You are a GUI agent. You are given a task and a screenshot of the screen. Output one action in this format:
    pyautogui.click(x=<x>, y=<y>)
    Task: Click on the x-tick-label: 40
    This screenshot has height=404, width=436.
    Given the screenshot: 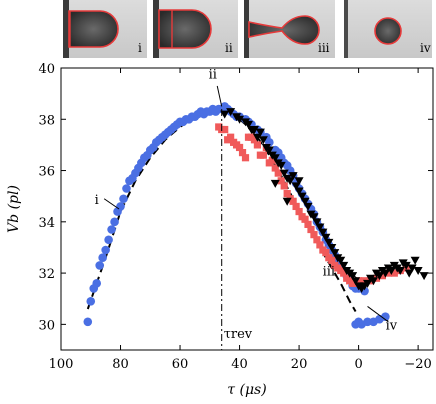 What is the action you would take?
    pyautogui.click(x=239, y=364)
    